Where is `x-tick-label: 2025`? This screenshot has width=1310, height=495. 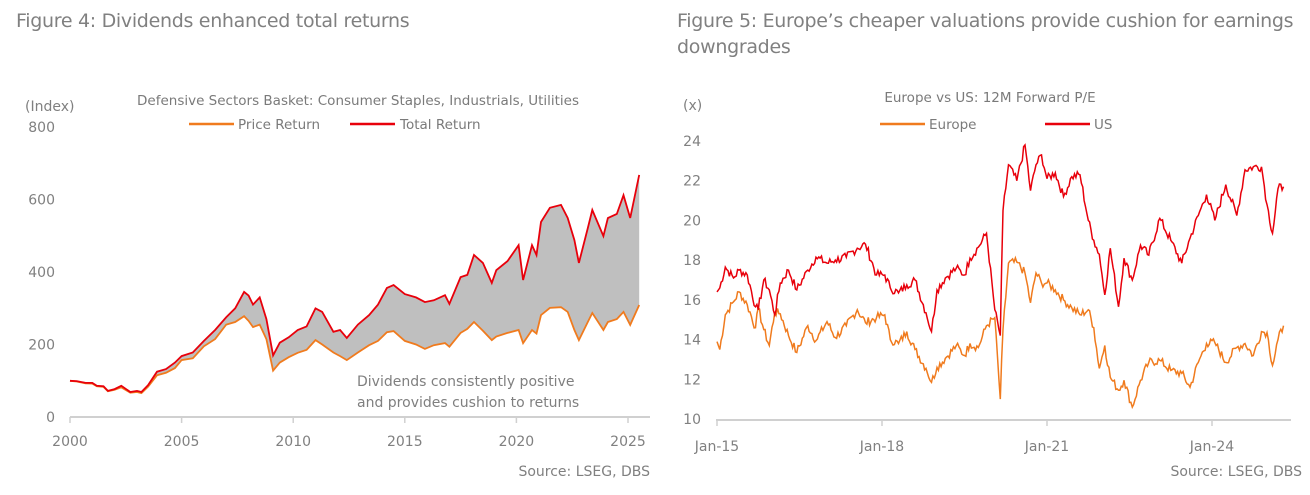
x-tick-label: 2025 is located at coordinates (628, 442).